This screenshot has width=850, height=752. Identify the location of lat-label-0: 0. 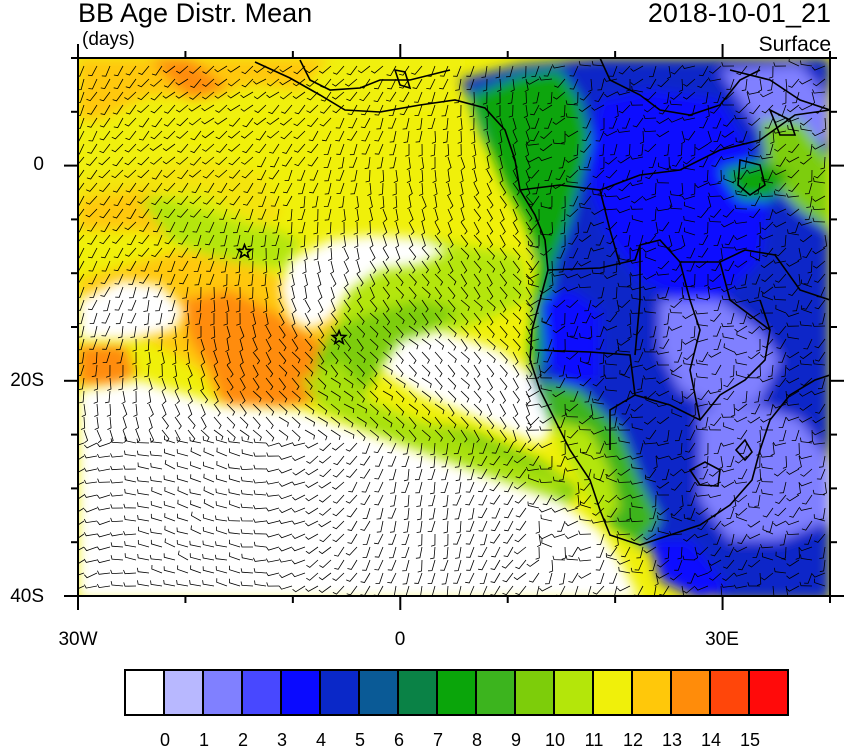
(38, 164).